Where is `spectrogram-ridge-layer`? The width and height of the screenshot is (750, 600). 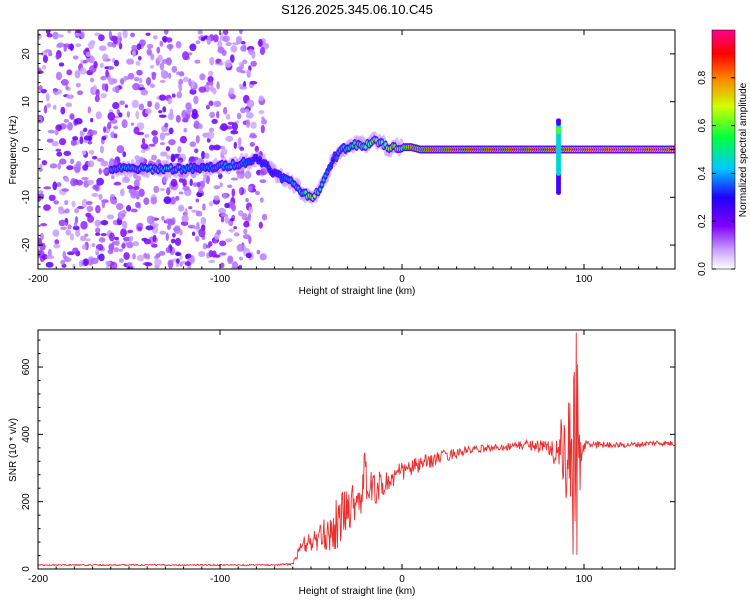 spectrogram-ridge-layer is located at coordinates (391, 161).